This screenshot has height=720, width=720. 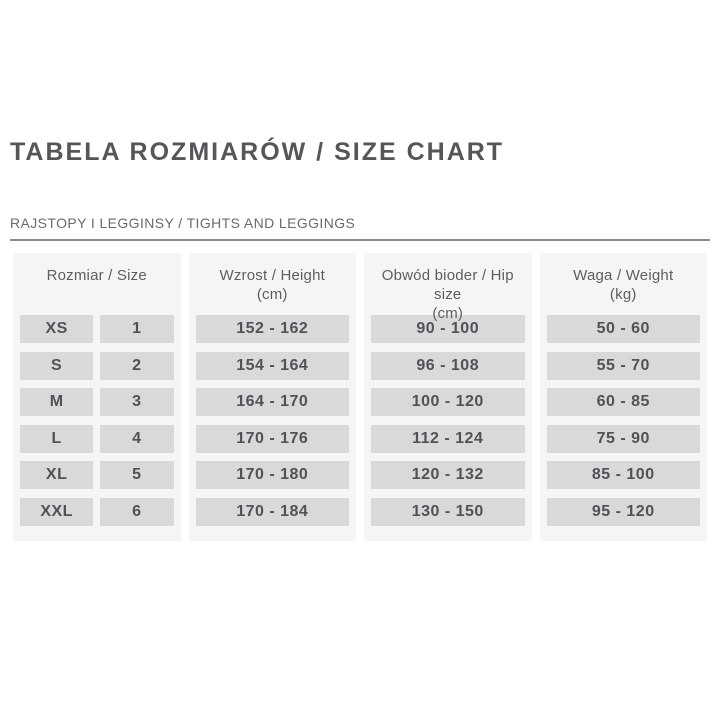 What do you see at coordinates (360, 240) in the screenshot?
I see `divider-rule` at bounding box center [360, 240].